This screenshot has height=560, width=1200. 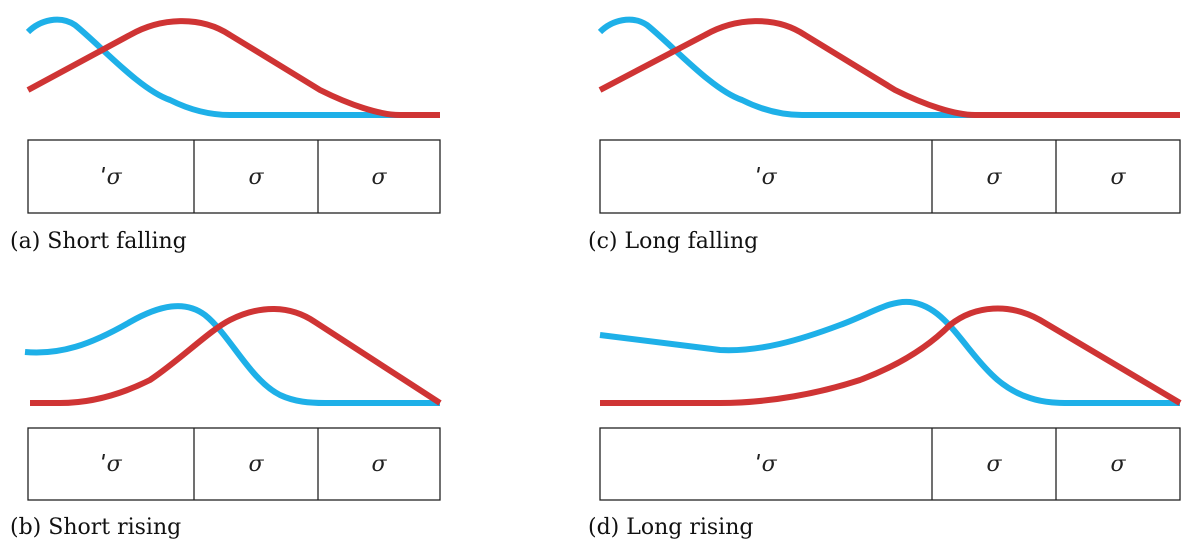 I want to click on caption: (a) Short falling, so click(x=98, y=241).